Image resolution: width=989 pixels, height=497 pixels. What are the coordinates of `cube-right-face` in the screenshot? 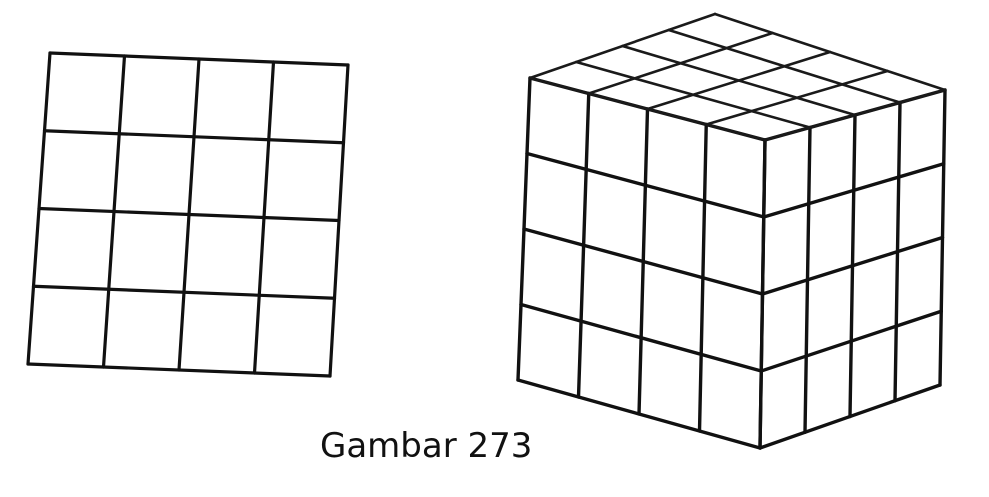 It's located at (852, 269).